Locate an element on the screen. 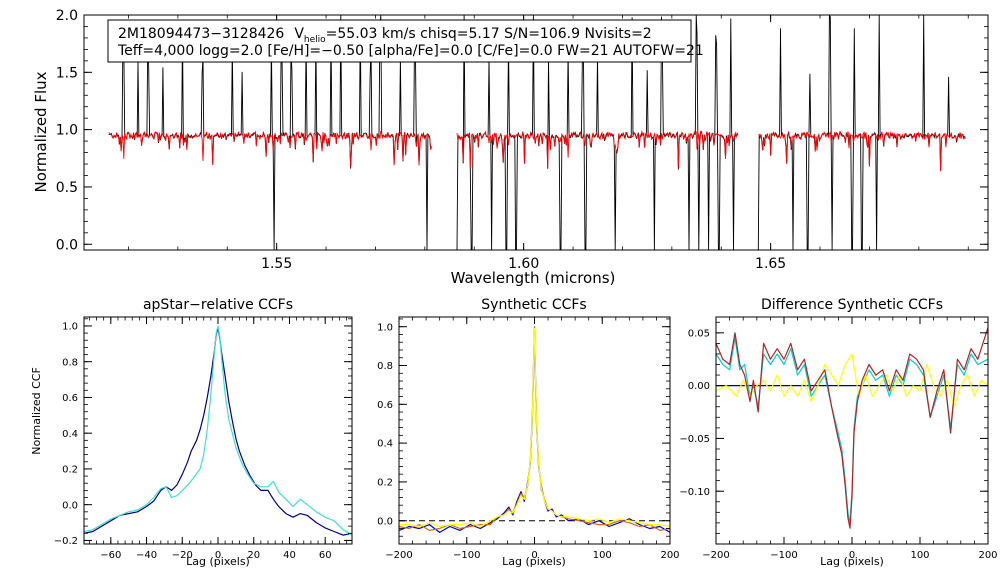 This screenshot has height=576, width=1008. apstar-ccf-y-axis-label: Normalized CCF is located at coordinates (36, 411).